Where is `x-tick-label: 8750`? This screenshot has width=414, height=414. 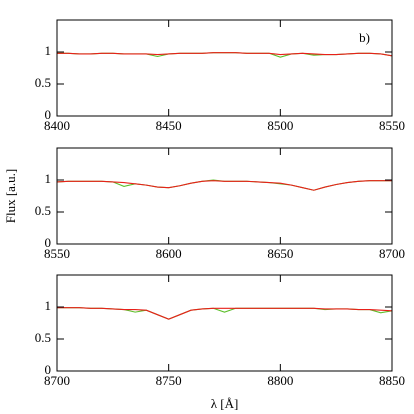 x-tick-label: 8750 is located at coordinates (169, 380).